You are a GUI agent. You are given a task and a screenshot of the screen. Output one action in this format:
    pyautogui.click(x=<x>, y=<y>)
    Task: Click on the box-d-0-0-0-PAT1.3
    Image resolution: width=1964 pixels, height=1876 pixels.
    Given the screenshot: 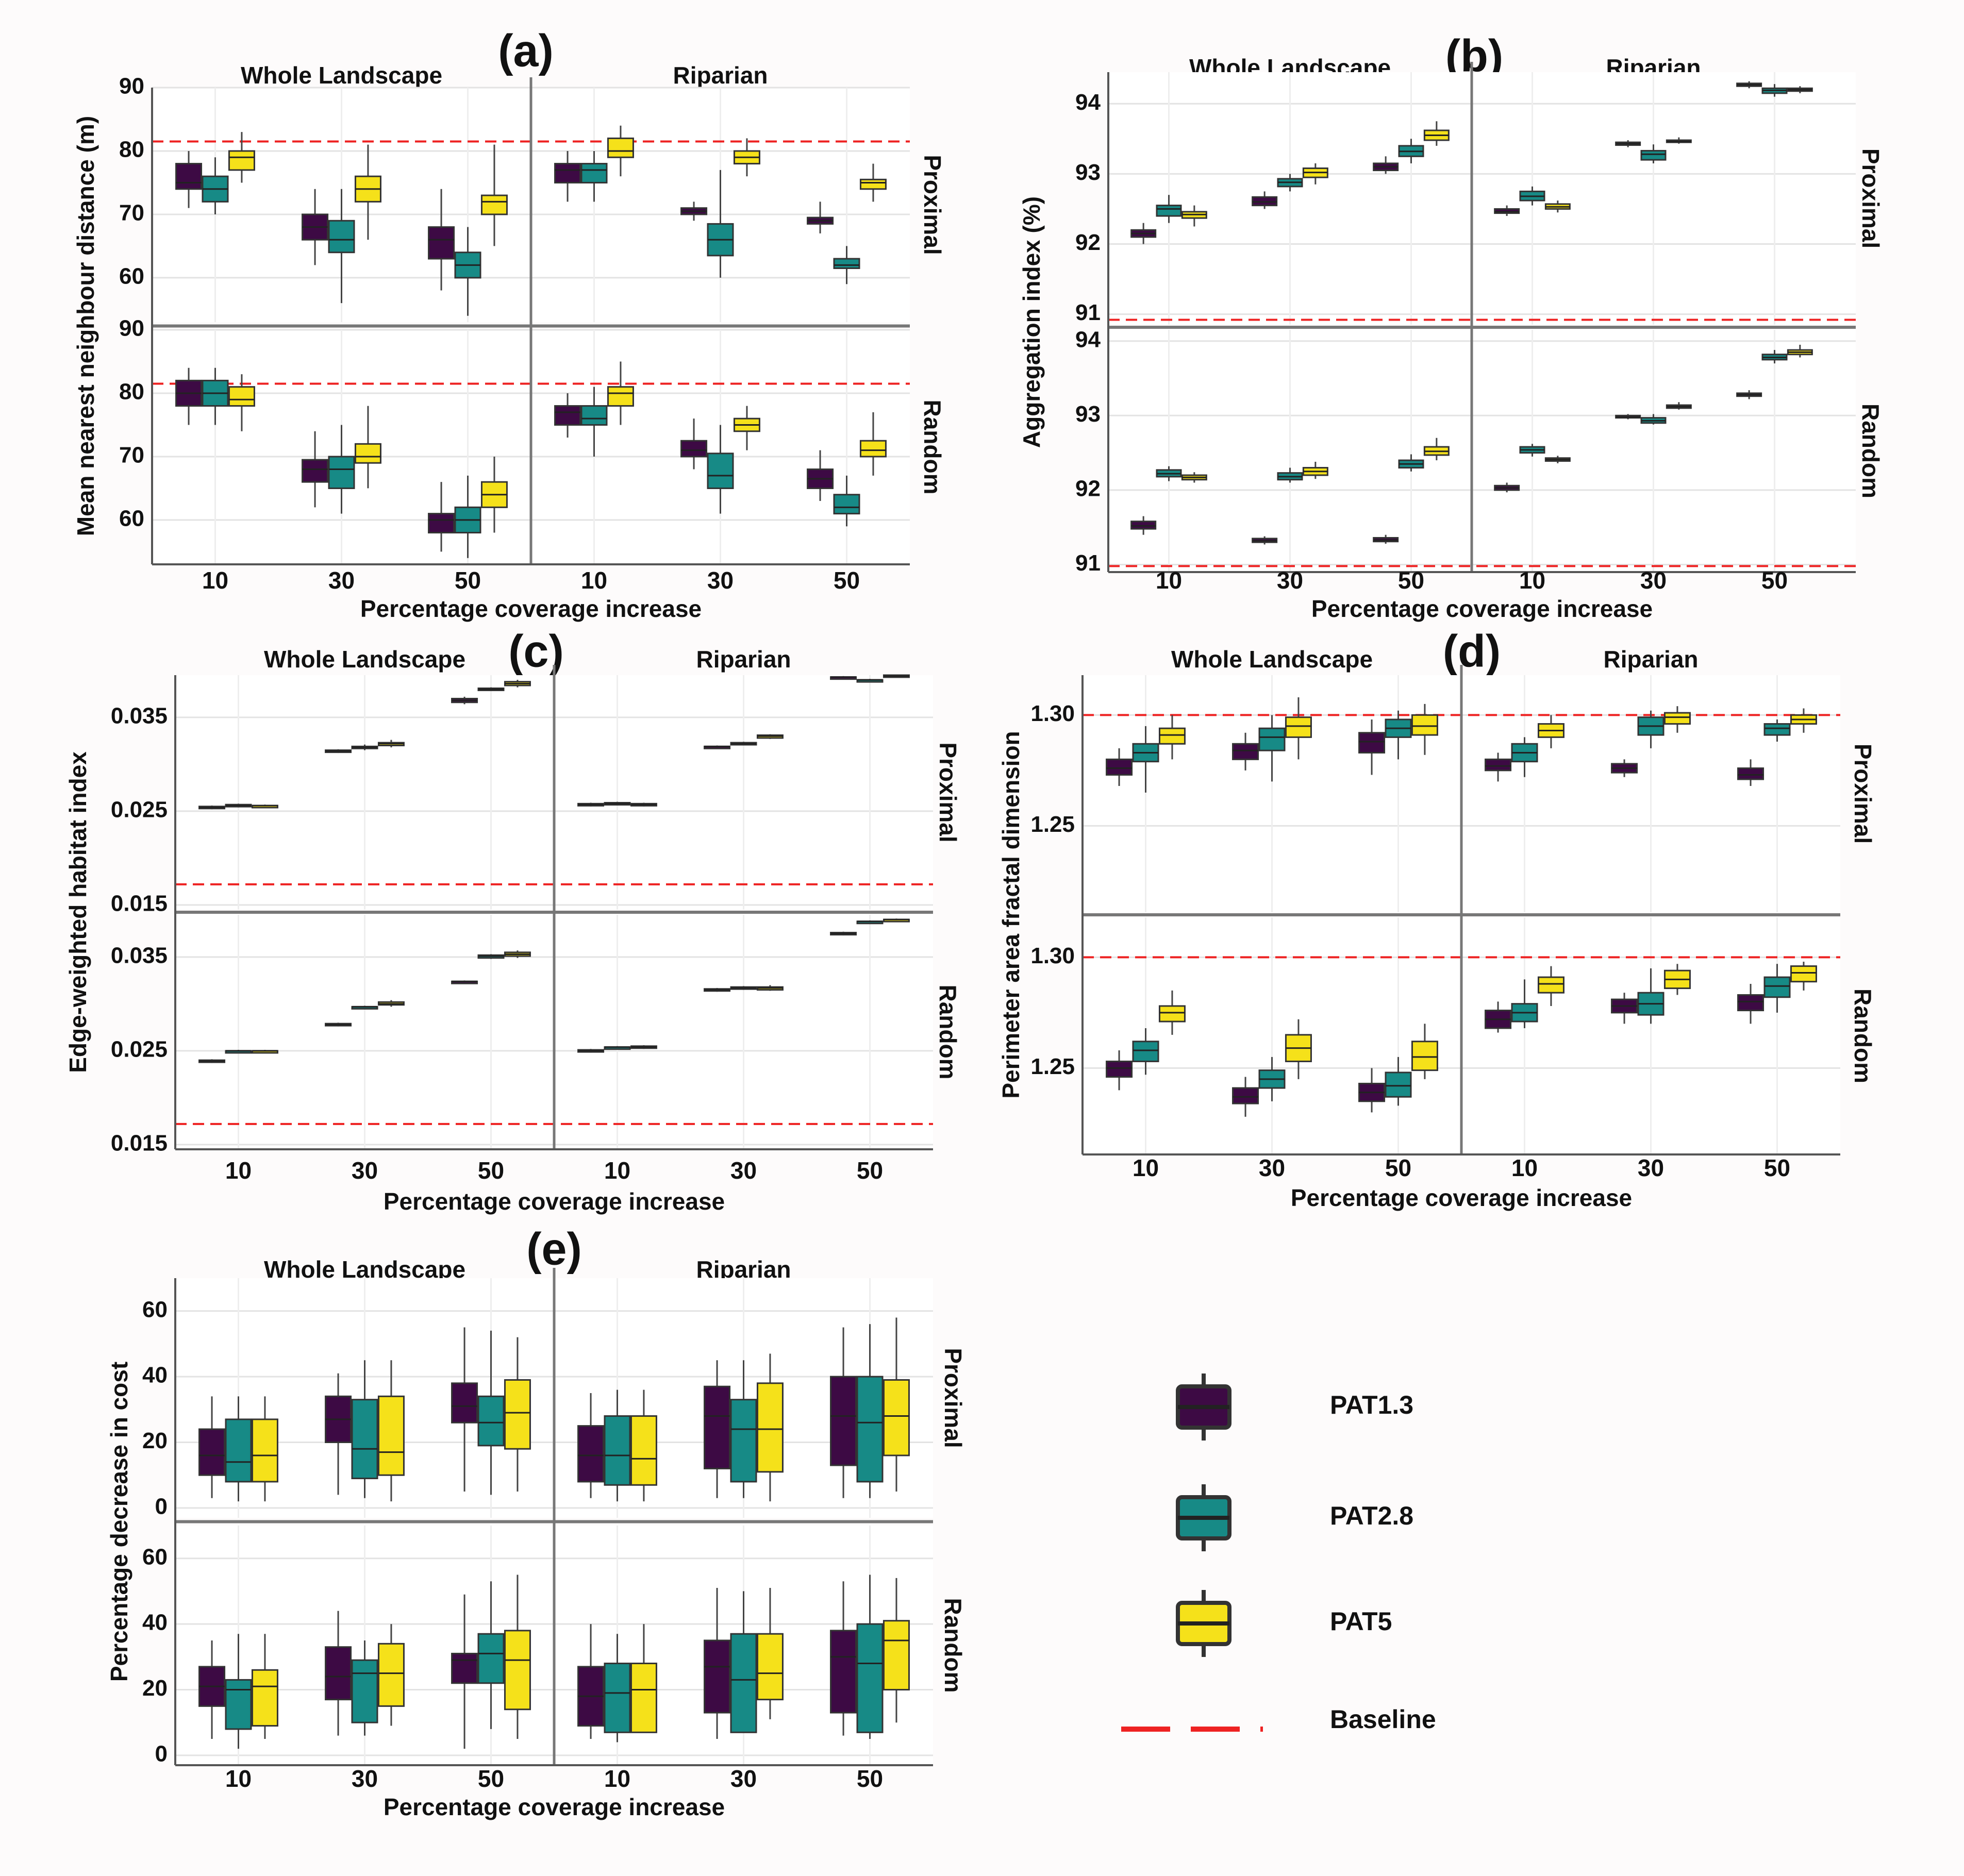 What is the action you would take?
    pyautogui.click(x=1119, y=767)
    